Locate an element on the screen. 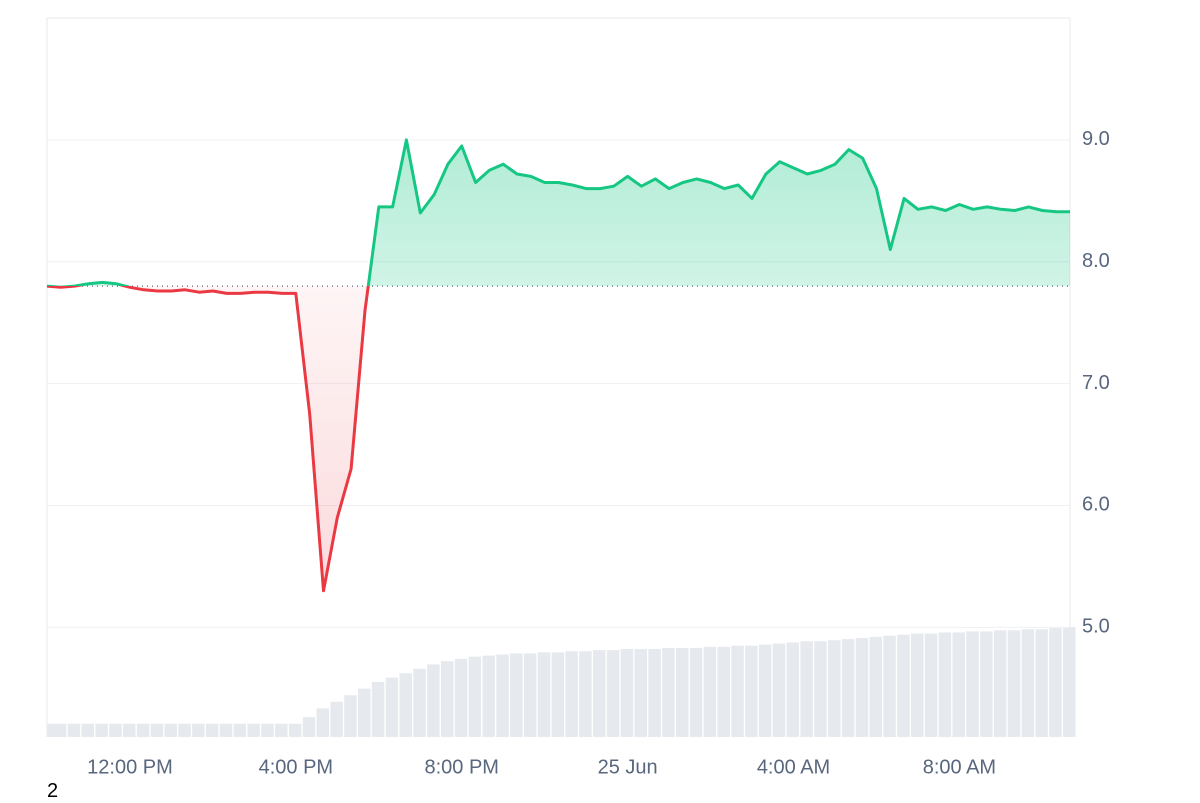  x-tick-label: 8:00 AM is located at coordinates (959, 767).